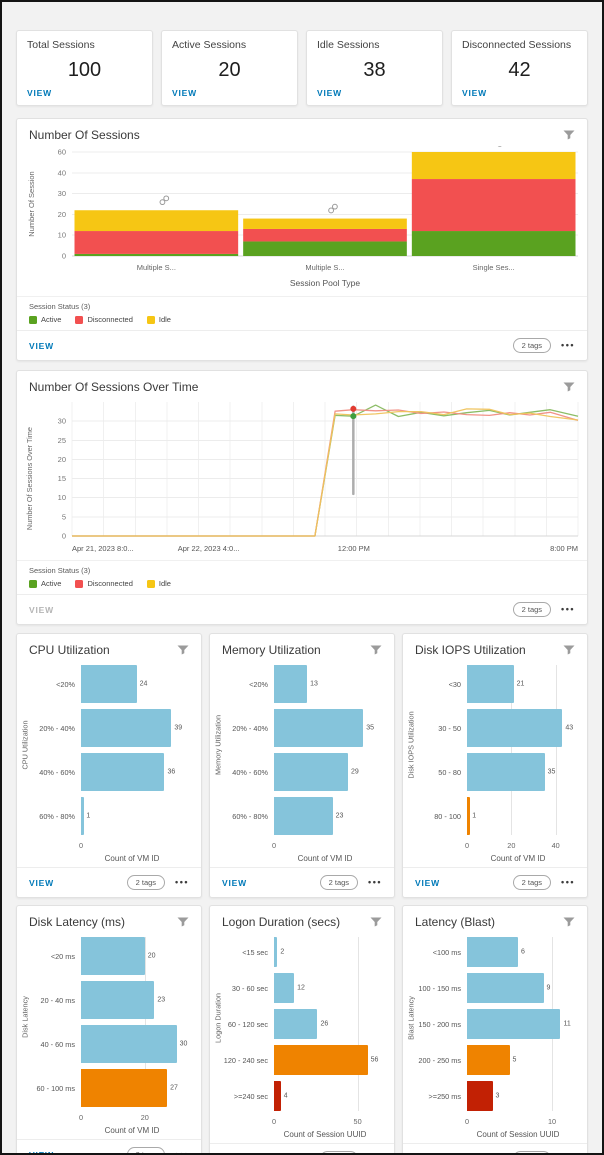  Describe the element at coordinates (302, 952) in the screenshot. I see `hbar-row: <15 sec 2` at that location.